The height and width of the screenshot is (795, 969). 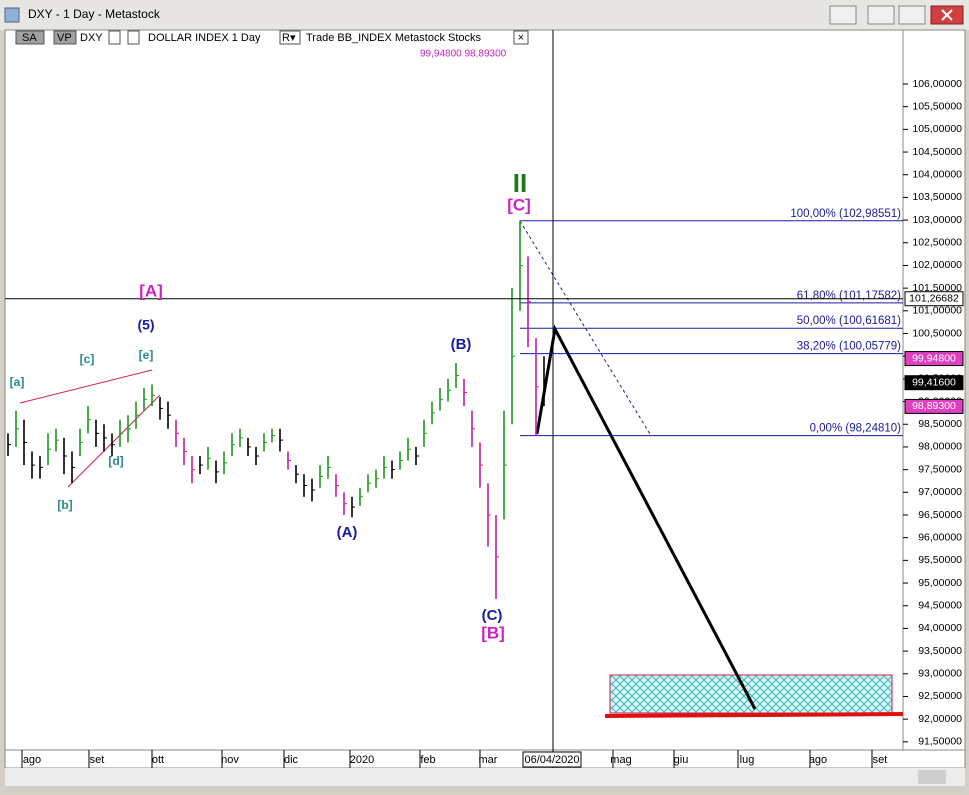 What do you see at coordinates (86, 386) in the screenshot?
I see `trendline` at bounding box center [86, 386].